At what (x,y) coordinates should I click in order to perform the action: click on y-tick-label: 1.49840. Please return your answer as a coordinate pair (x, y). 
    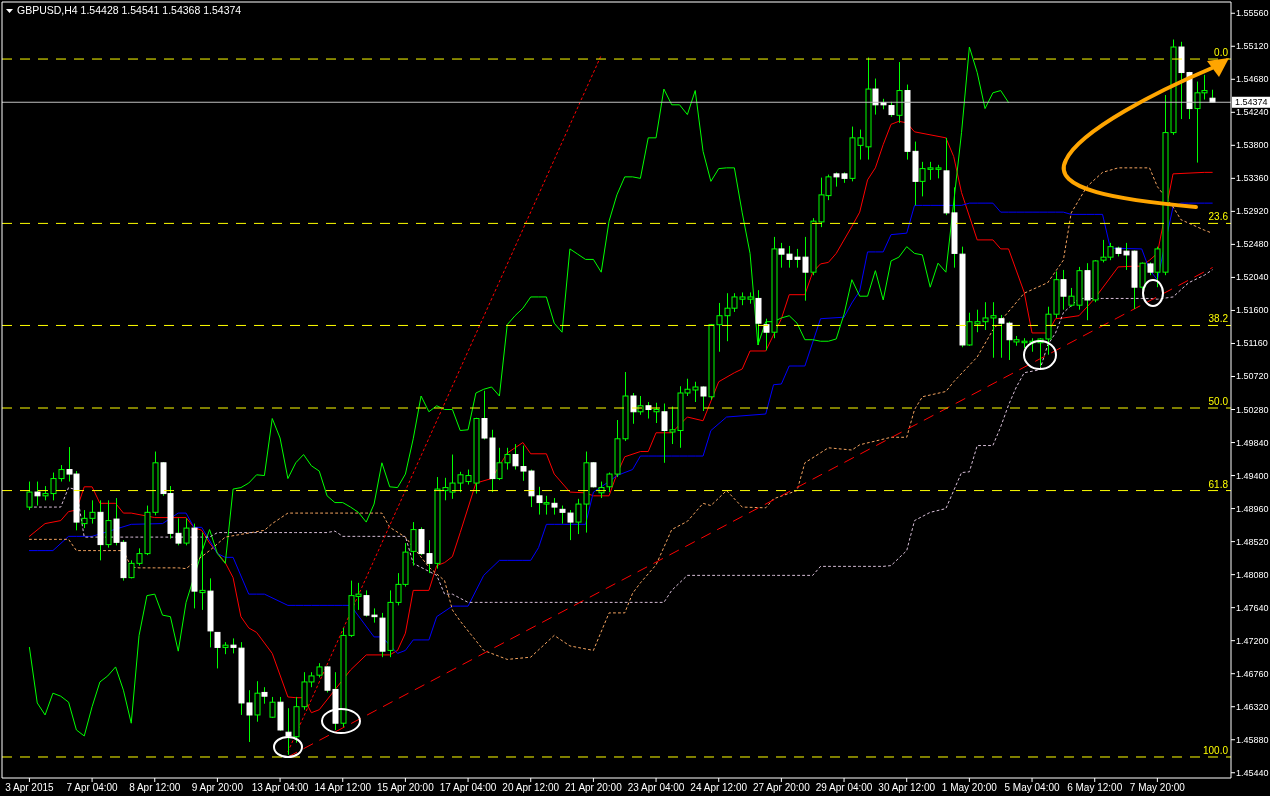
    Looking at the image, I should click on (1252, 442).